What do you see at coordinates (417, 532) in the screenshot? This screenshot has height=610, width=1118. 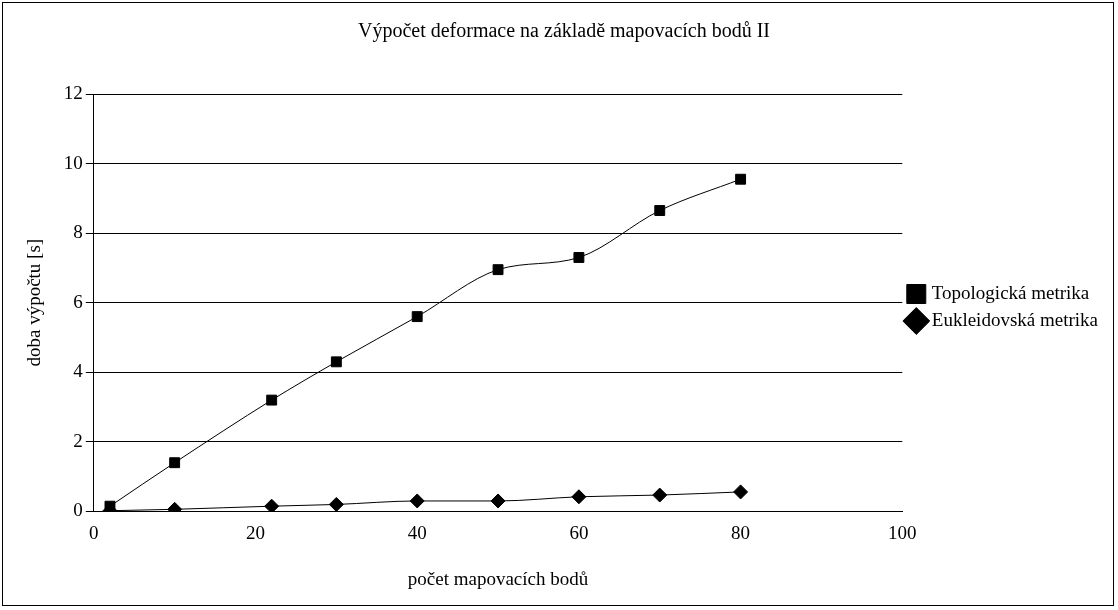 I see `x-tick-label: 40` at bounding box center [417, 532].